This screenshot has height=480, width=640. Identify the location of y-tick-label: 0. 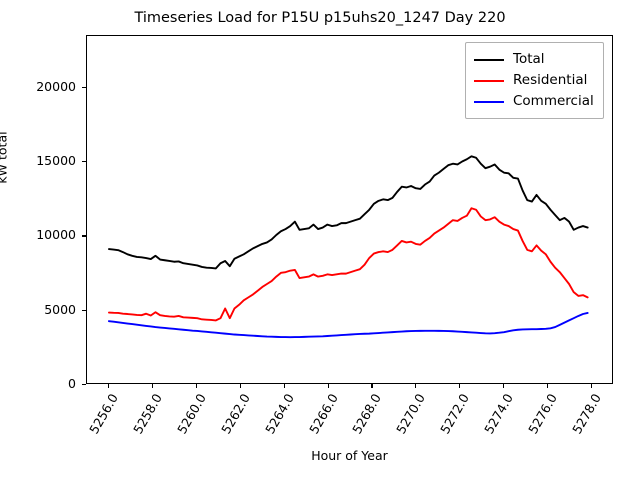
(72, 383).